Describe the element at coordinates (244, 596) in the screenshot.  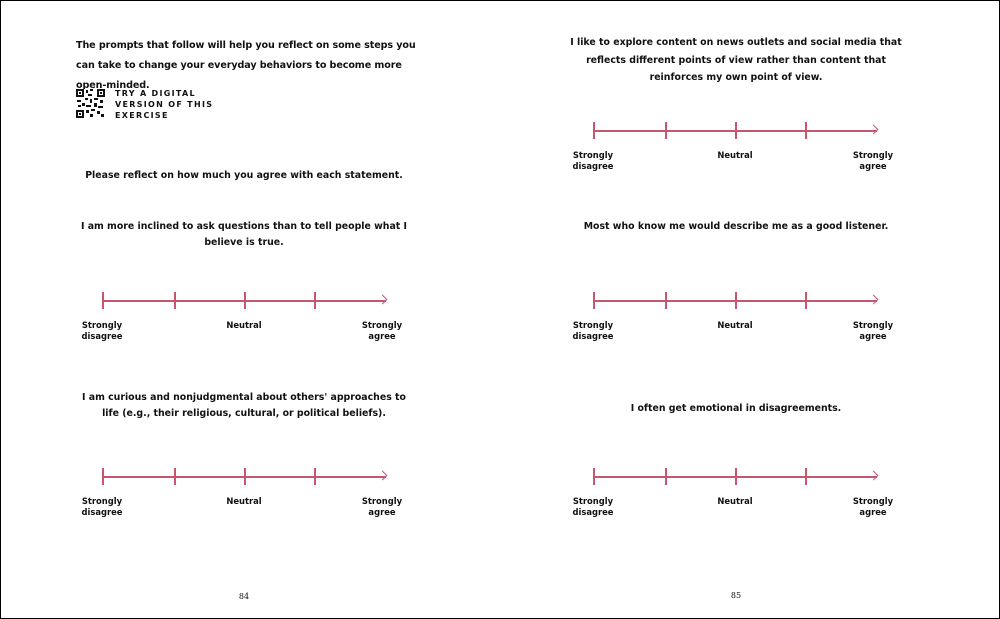
I see `page-number: 84` at that location.